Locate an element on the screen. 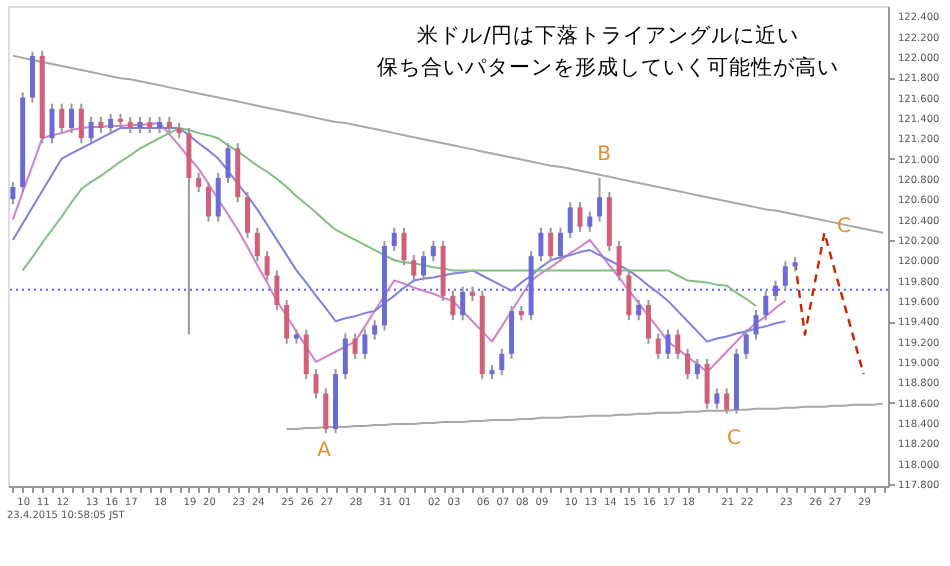 This screenshot has height=566, width=950. annotation: B is located at coordinates (604, 155).